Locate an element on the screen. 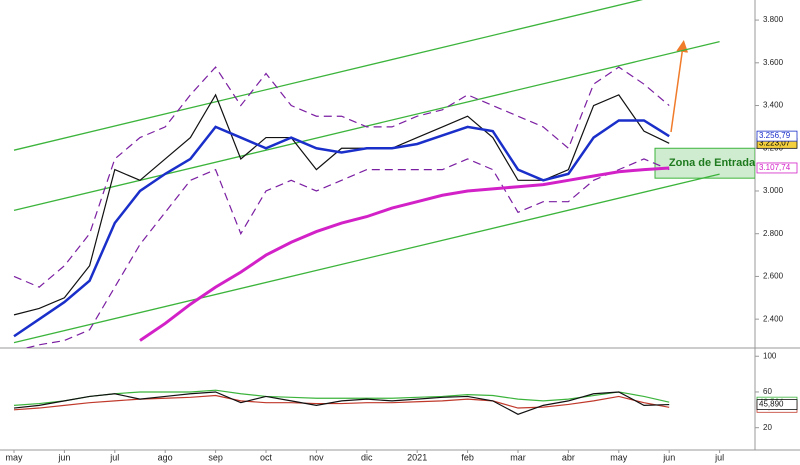 Image resolution: width=800 pixels, height=465 pixels. y-tick-label: 3.400 is located at coordinates (773, 105).